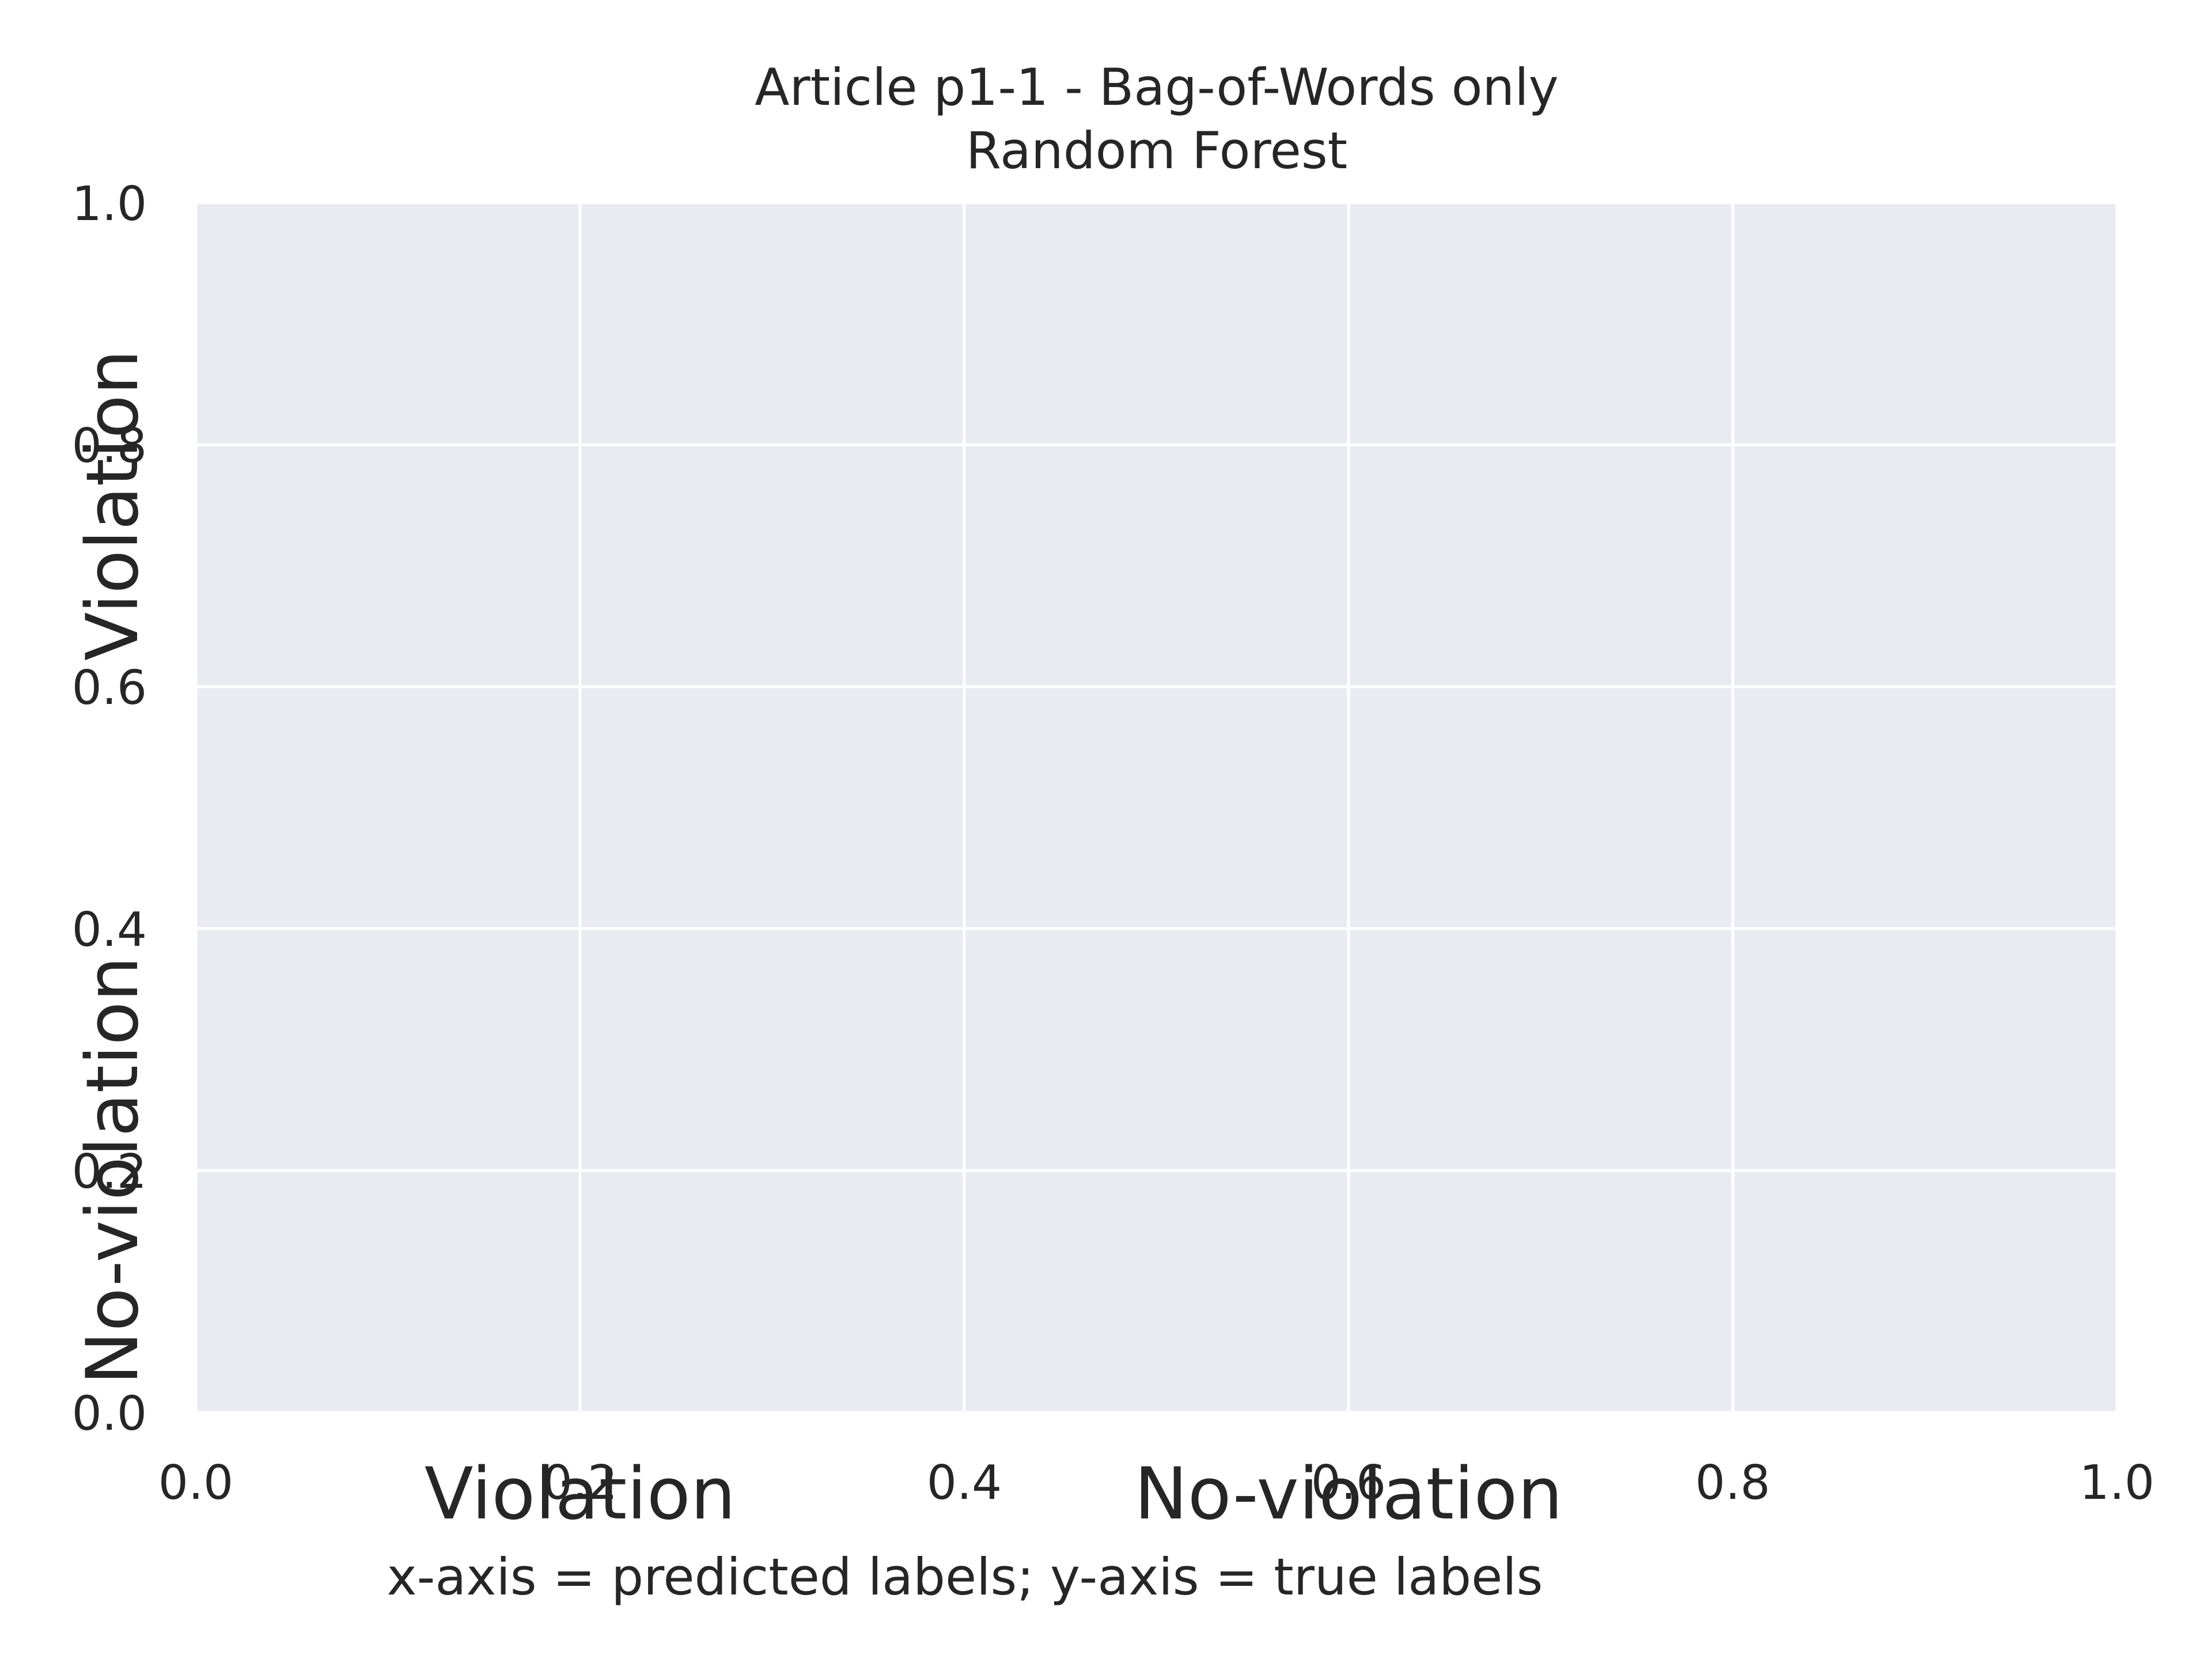 The height and width of the screenshot is (1659, 2212). Describe the element at coordinates (195, 1483) in the screenshot. I see `x-tick-label: 0.0` at that location.